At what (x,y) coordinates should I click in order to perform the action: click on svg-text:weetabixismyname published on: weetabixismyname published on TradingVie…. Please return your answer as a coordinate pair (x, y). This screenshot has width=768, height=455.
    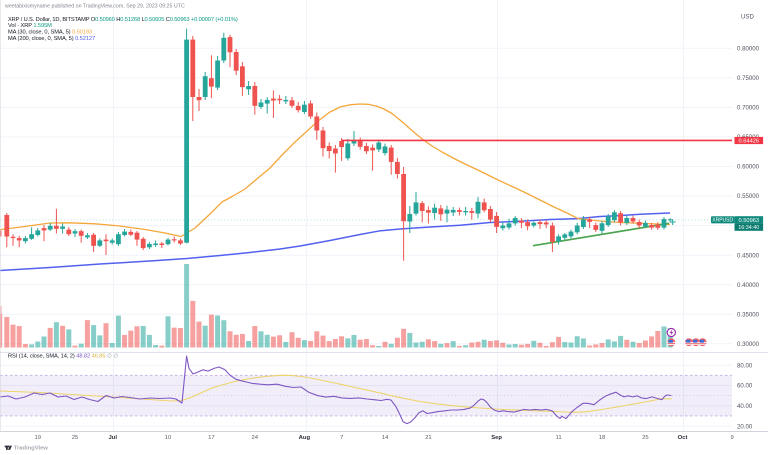
    Looking at the image, I should click on (95, 7).